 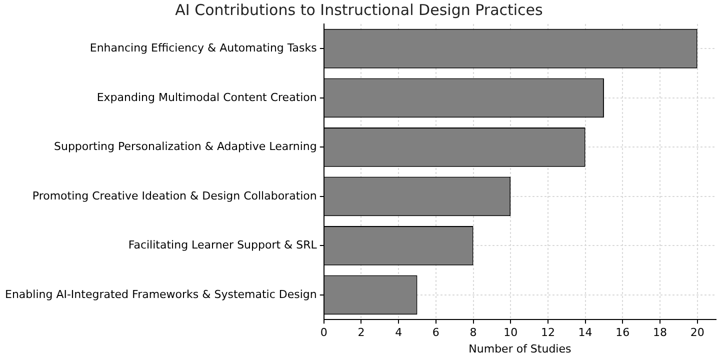 What do you see at coordinates (359, 9) in the screenshot?
I see `chart-title: AI Contributions to Instructional Design Practices` at bounding box center [359, 9].